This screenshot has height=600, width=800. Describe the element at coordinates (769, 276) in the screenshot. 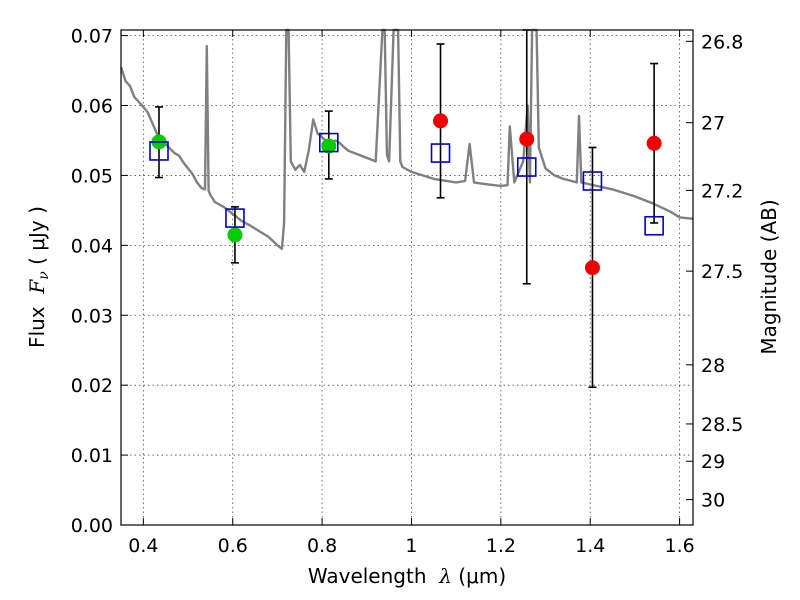

I see `right-axis-label: Magnitude (AB)` at that location.